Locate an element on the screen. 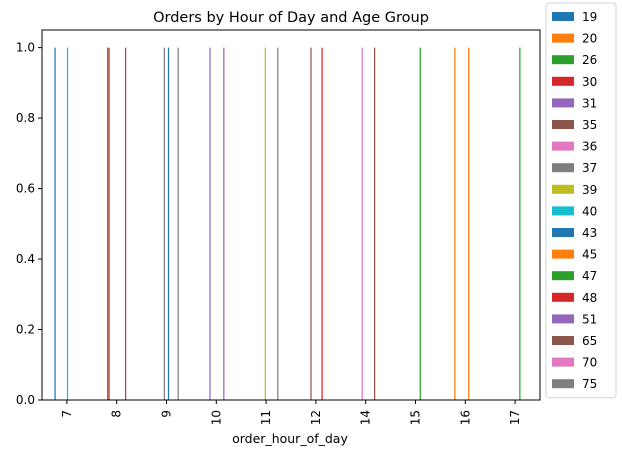 Image resolution: width=622 pixels, height=457 pixels. legend-label: 43 is located at coordinates (589, 233).